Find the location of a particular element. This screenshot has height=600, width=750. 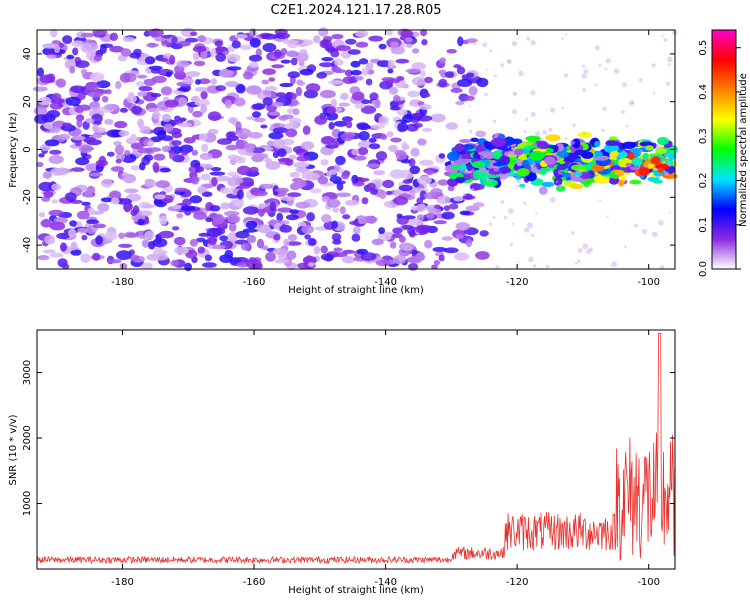

colorbar-tick-label: 0.1 is located at coordinates (703, 225).